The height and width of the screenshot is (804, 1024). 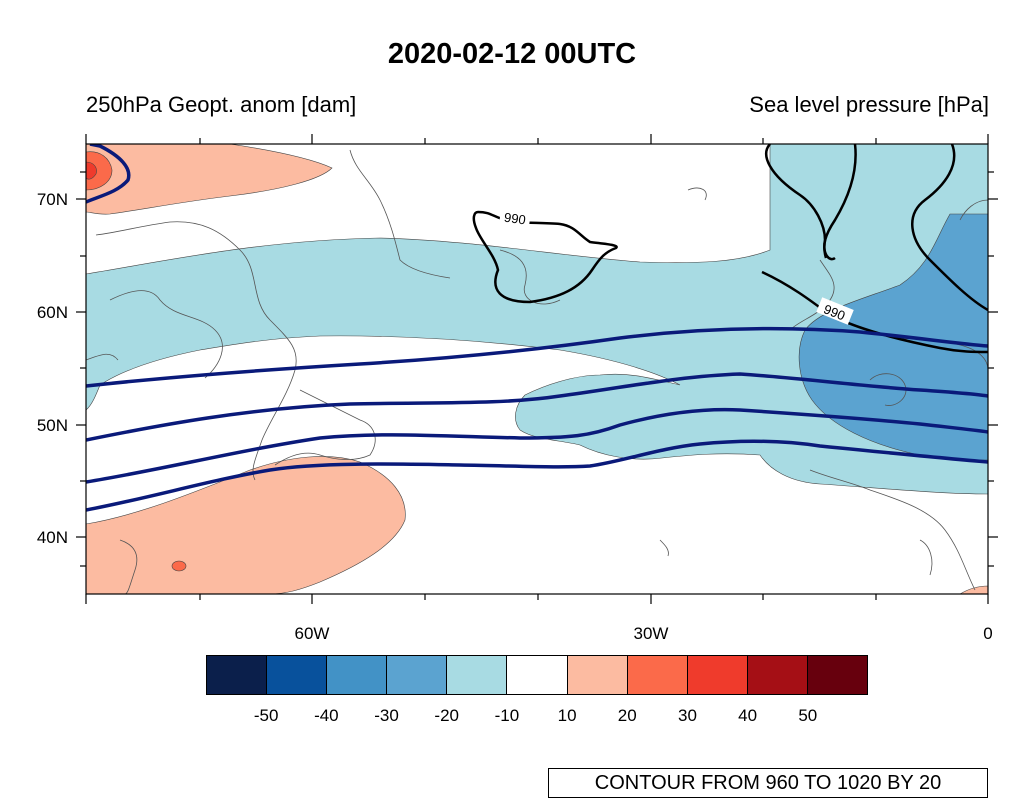 I want to click on lon-label-30w: 30W, so click(x=651, y=633).